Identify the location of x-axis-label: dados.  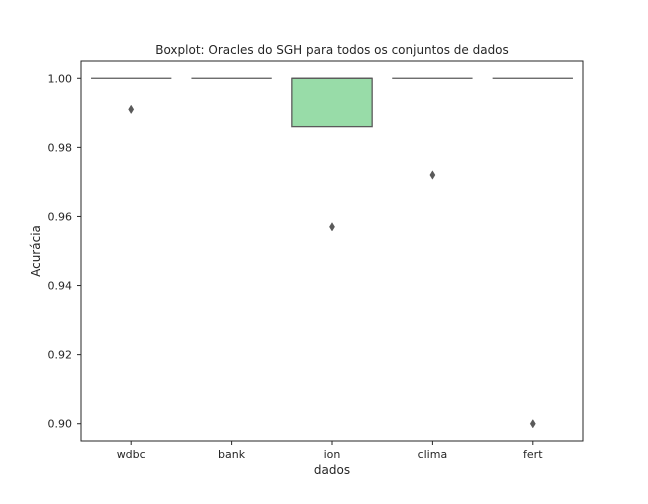
(332, 470).